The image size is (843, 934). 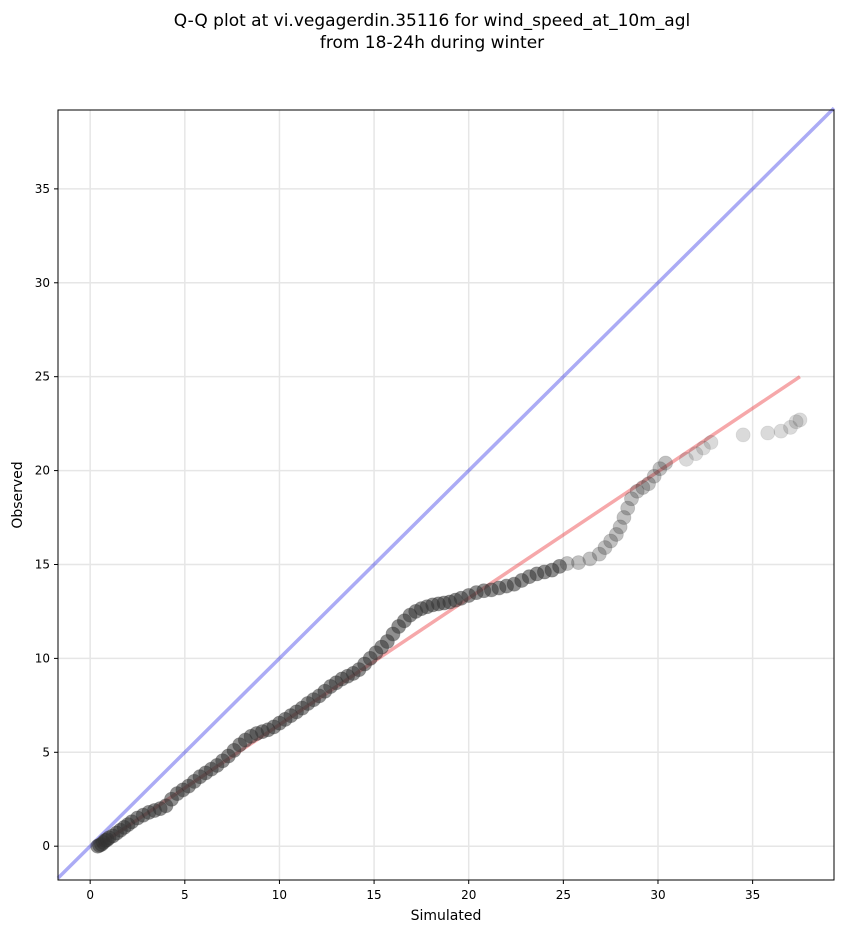 I want to click on y-tick-label: 15, so click(x=42, y=564).